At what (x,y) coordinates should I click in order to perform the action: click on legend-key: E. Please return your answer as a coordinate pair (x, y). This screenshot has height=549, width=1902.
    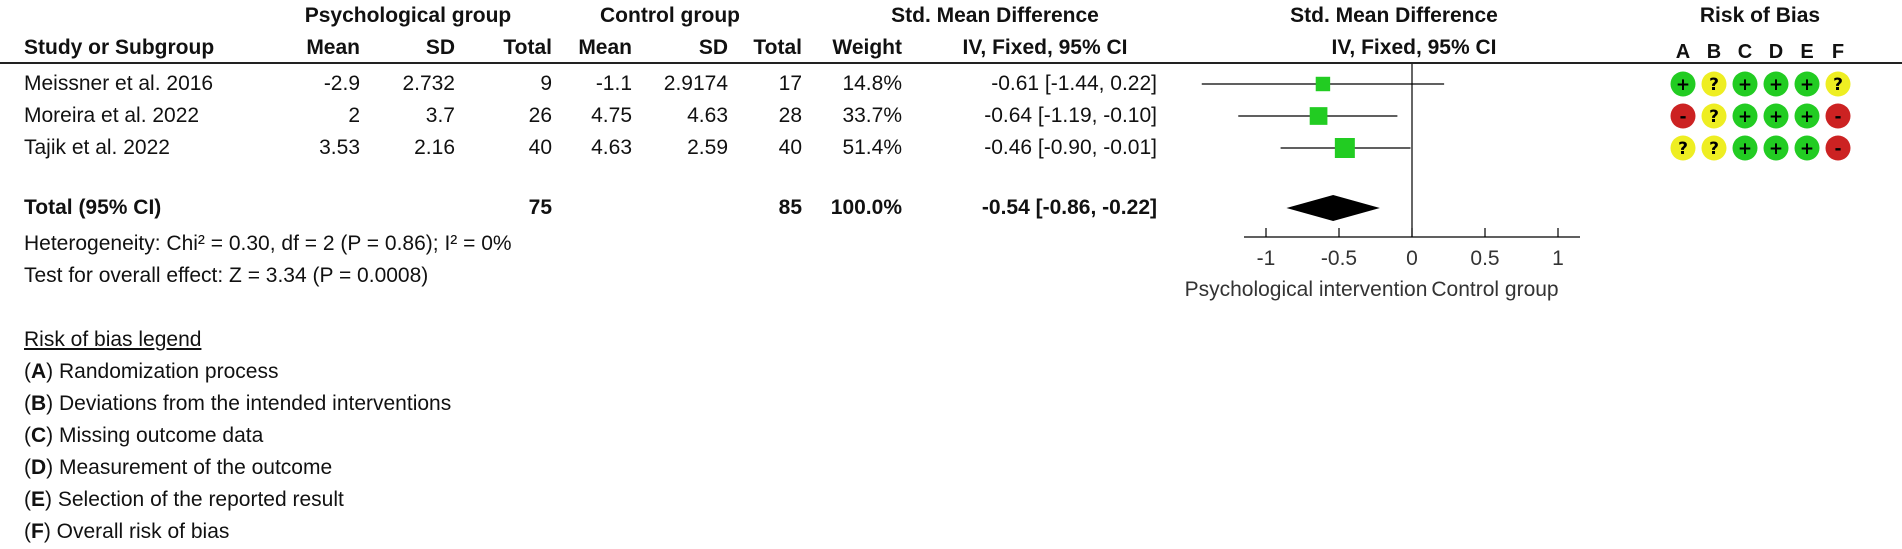
    Looking at the image, I should click on (38, 499).